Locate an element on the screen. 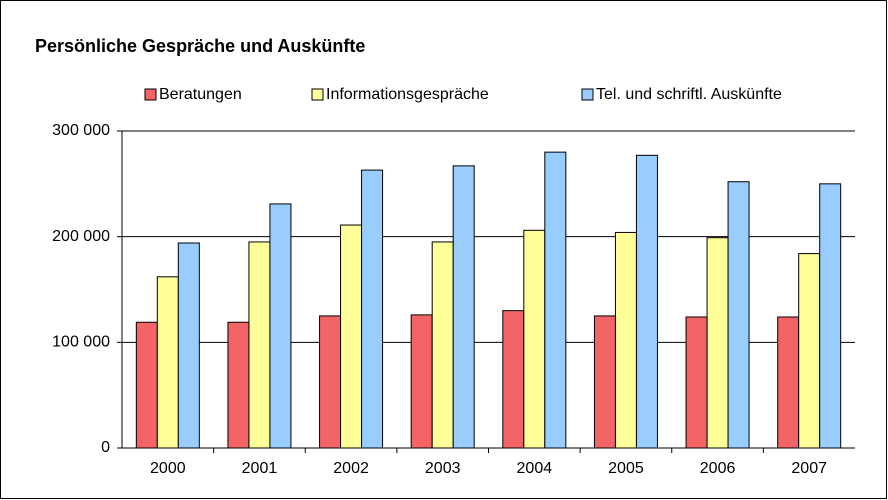  legend-label: Beratungen is located at coordinates (200, 94).